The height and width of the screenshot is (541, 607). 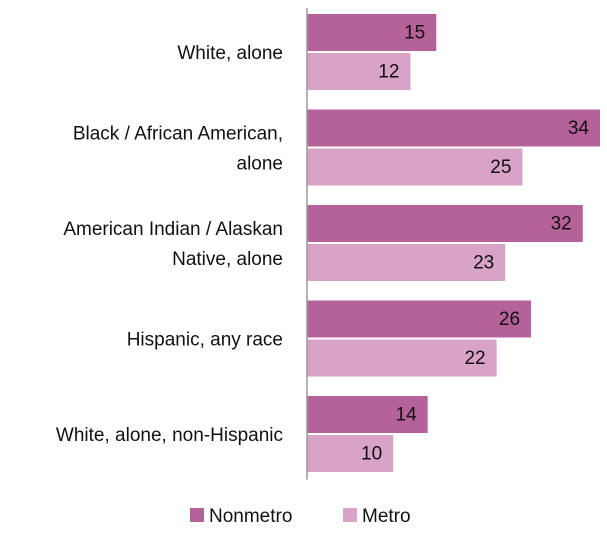 I want to click on category-label-4: Hispanic, any race, so click(x=205, y=340).